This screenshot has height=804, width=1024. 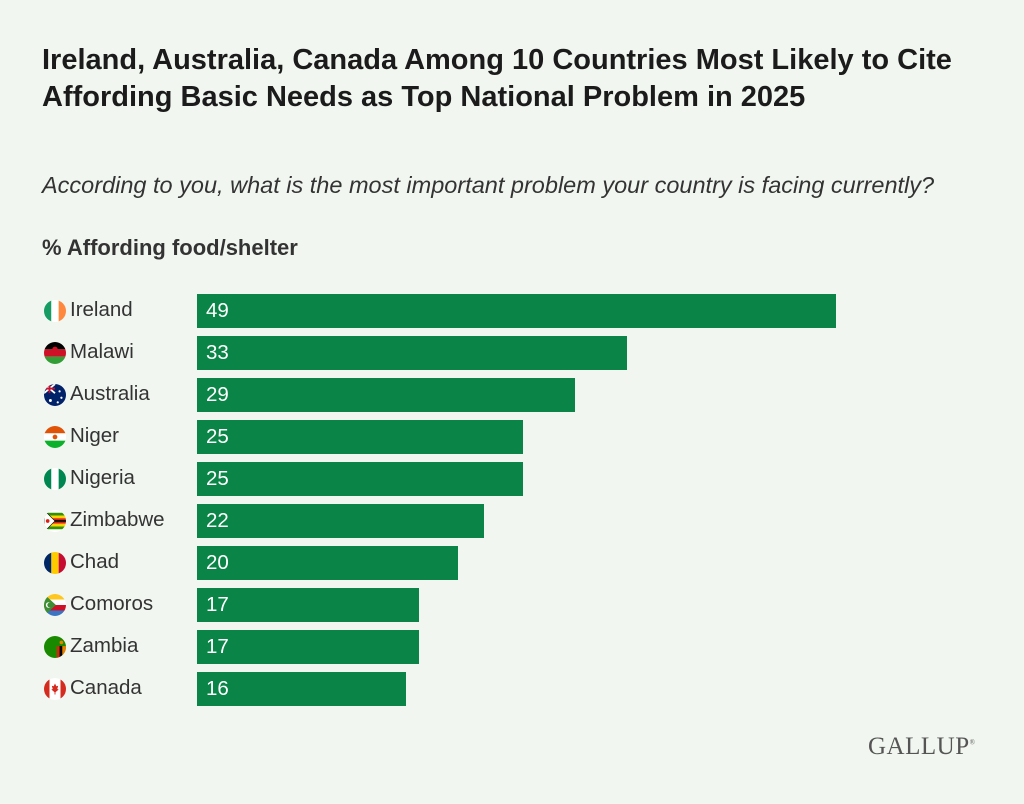 What do you see at coordinates (55, 689) in the screenshot?
I see `canada-flag-icon` at bounding box center [55, 689].